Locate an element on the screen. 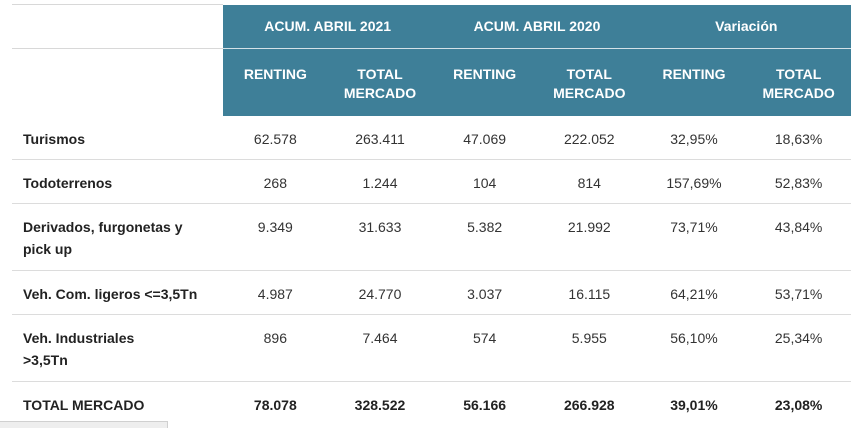 The image size is (861, 428). row-label-text: Veh. Industriales >3,5Tn is located at coordinates (79, 349).